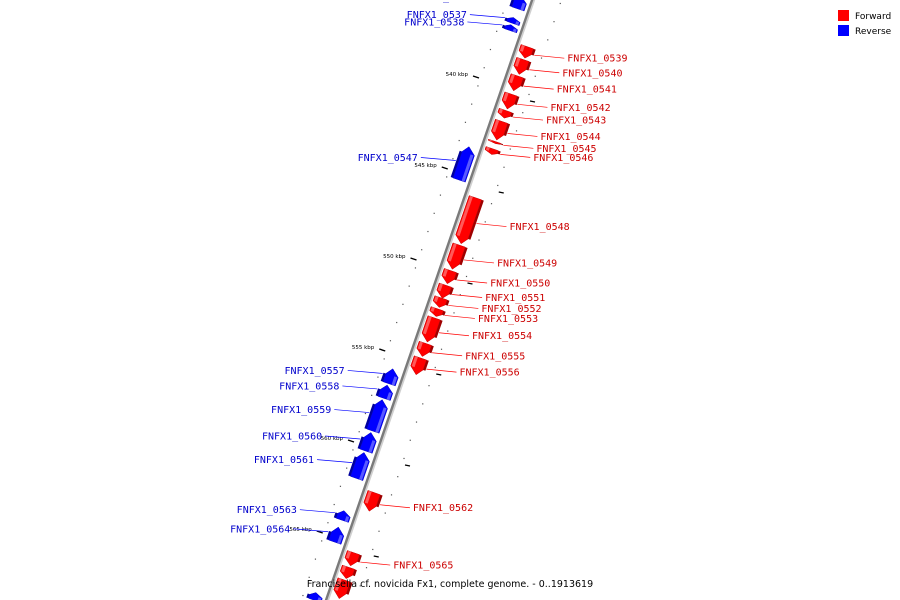 The image size is (900, 600). What do you see at coordinates (597, 59) in the screenshot?
I see `gene-label: FNFX1_0539` at bounding box center [597, 59].